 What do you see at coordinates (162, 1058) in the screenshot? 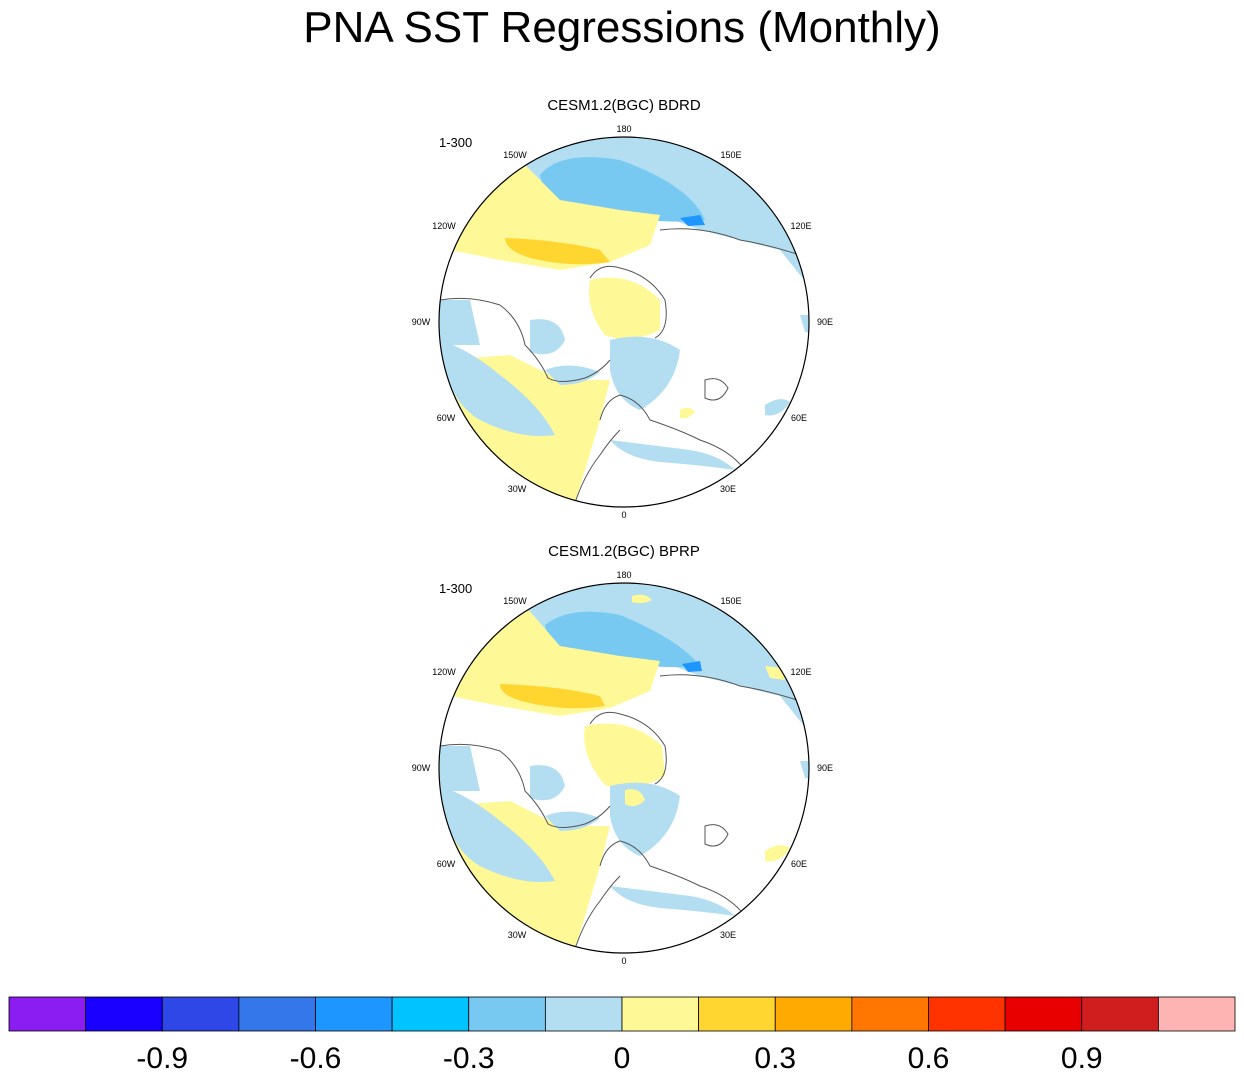
I see `colorbar-tick-label: -0.9` at bounding box center [162, 1058].